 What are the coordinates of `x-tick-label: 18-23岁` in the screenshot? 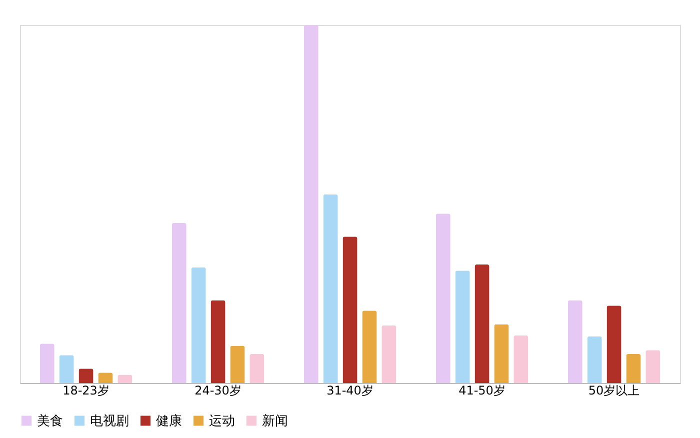 It's located at (86, 391).